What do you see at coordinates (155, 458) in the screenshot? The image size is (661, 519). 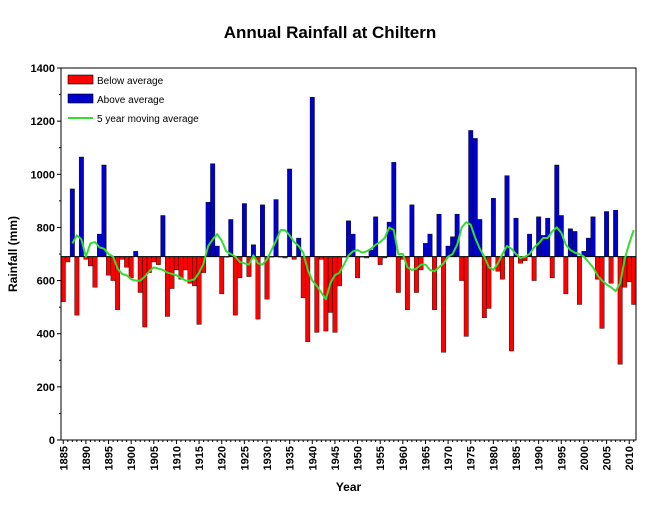 I see `x-tick-label-1905: 1905` at bounding box center [155, 458].